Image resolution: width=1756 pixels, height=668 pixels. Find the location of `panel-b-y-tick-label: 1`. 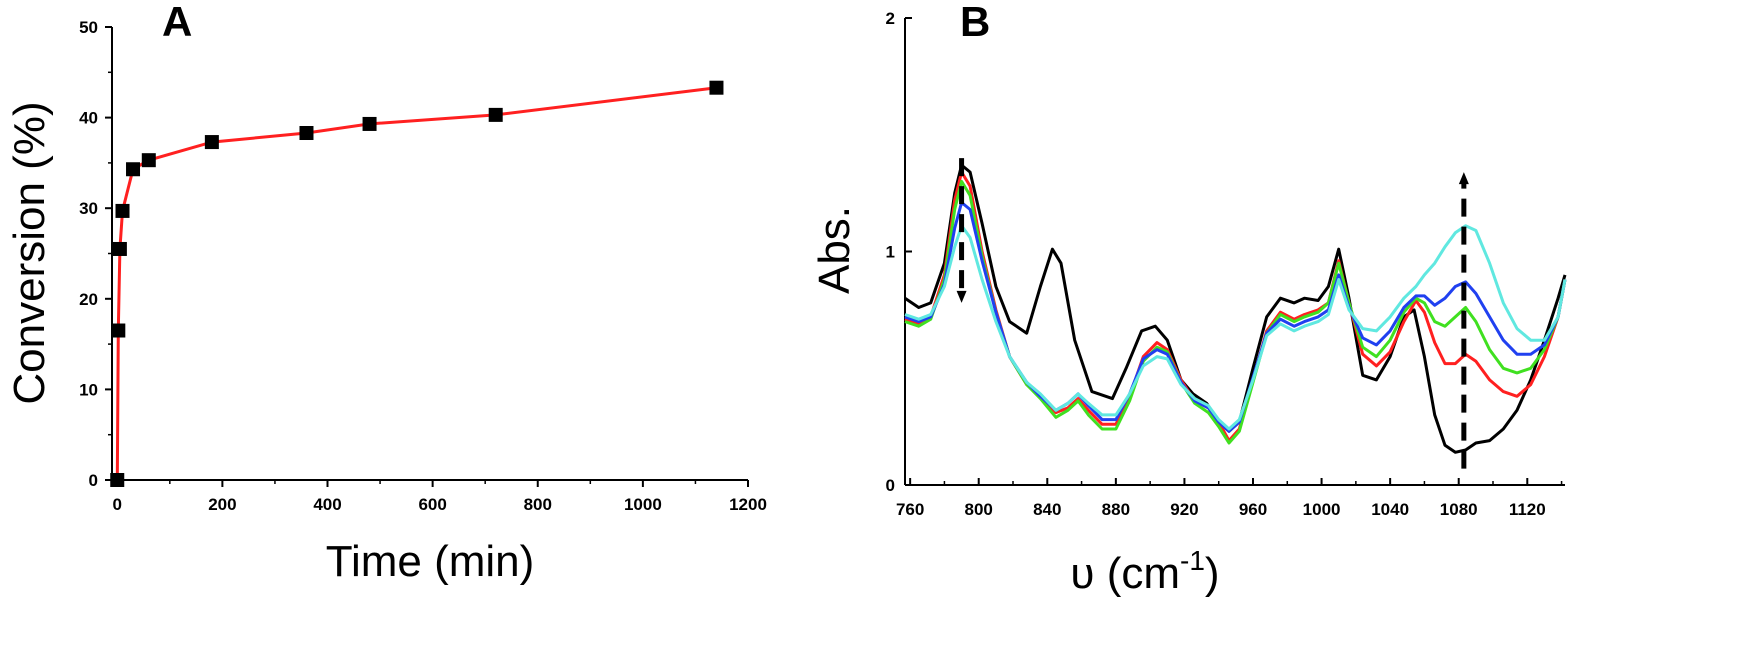

panel-b-y-tick-label: 1 is located at coordinates (890, 252).